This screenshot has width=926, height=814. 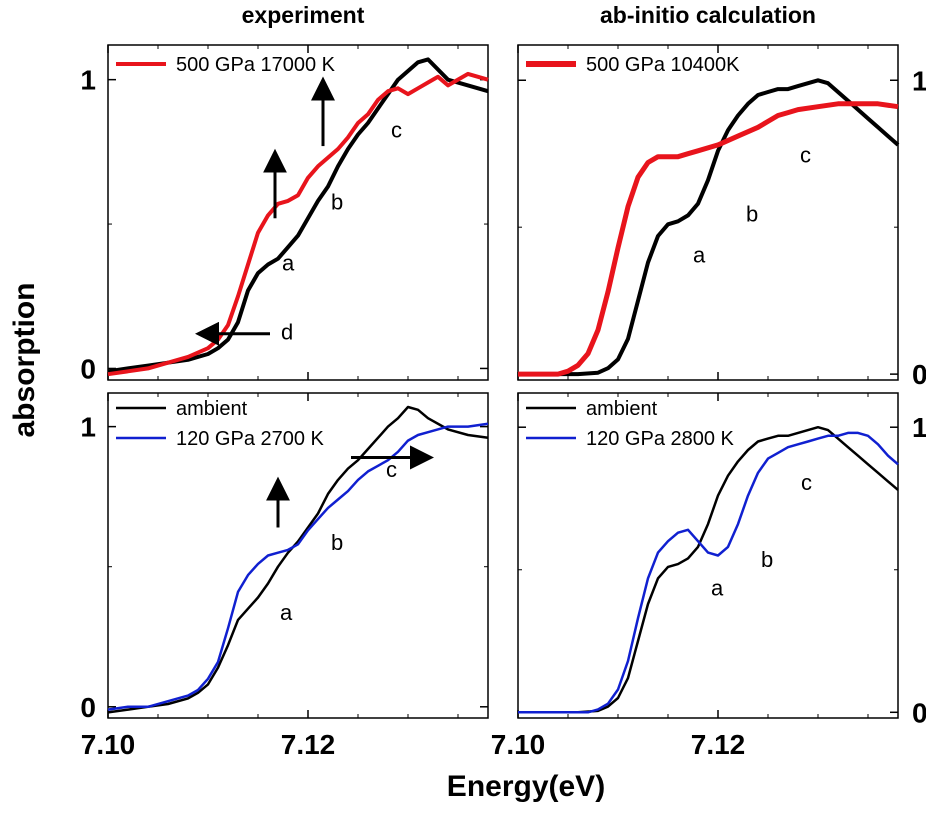 I want to click on series-line-500-gpa-10400k, so click(x=708, y=239).